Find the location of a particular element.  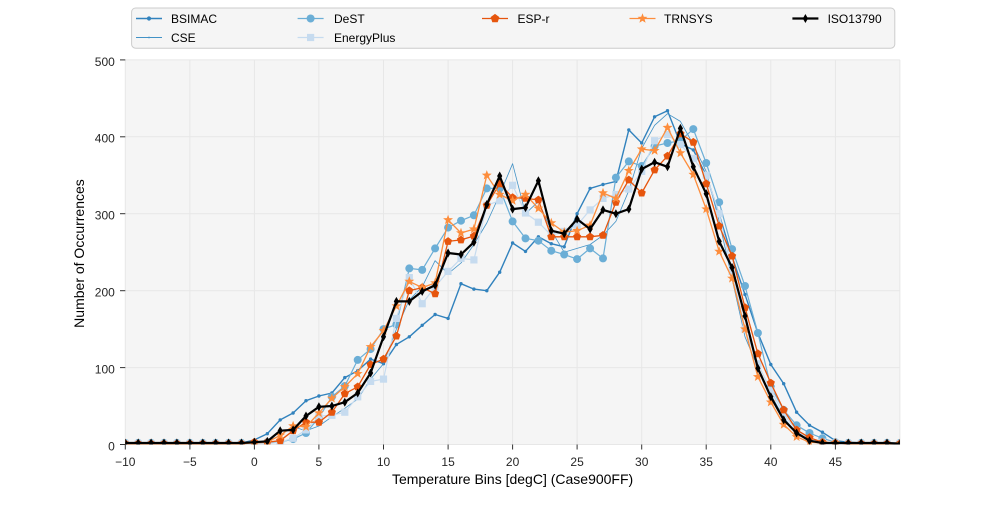

svg-text: ISO13790 is located at coordinates (855, 19).